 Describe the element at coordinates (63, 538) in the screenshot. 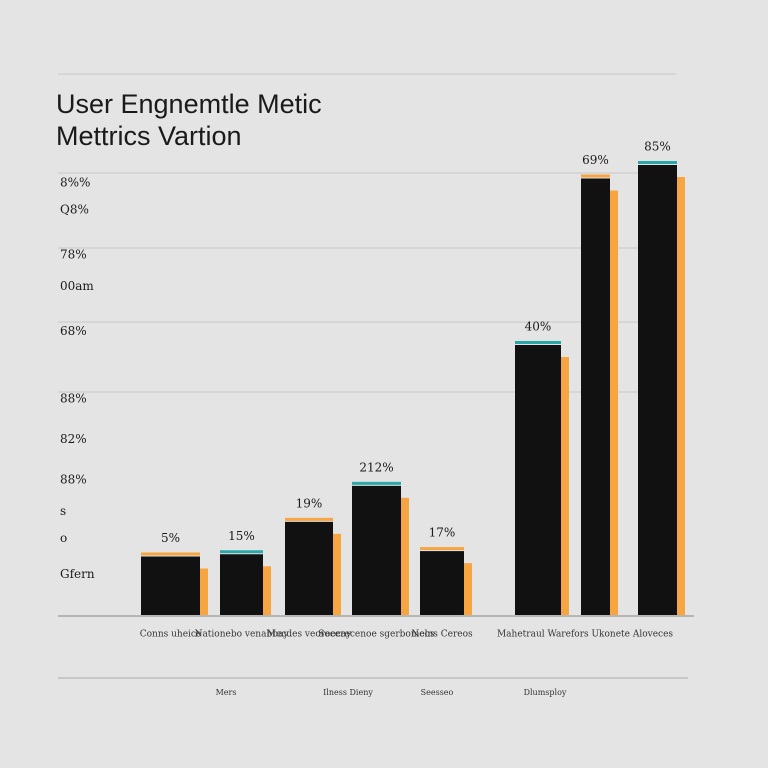

I see `y-tick-label: o` at that location.